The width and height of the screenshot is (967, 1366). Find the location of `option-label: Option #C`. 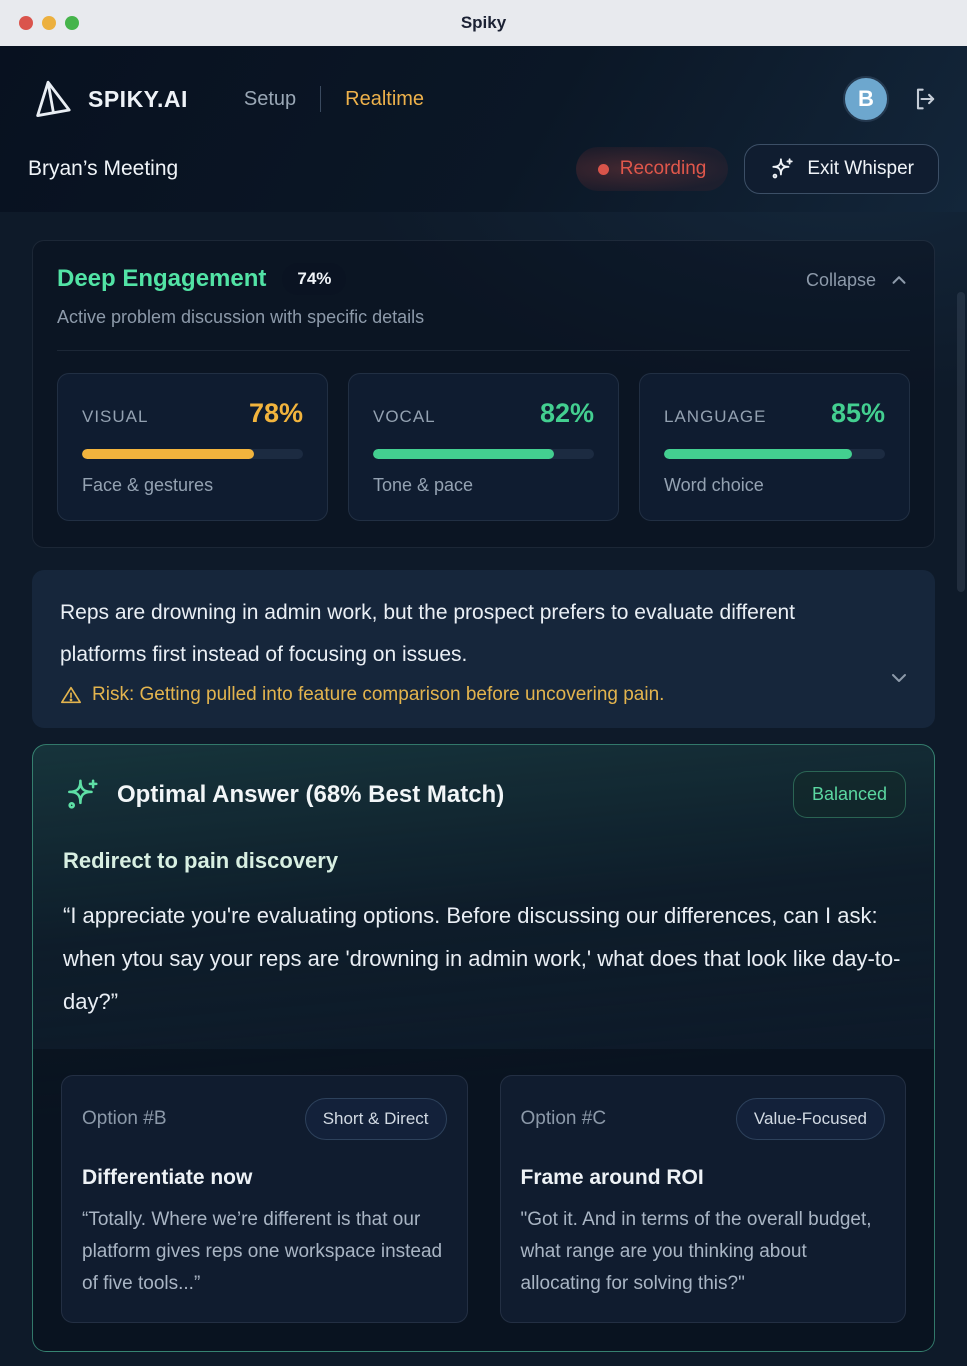

option-label: Option #C is located at coordinates (563, 1118).